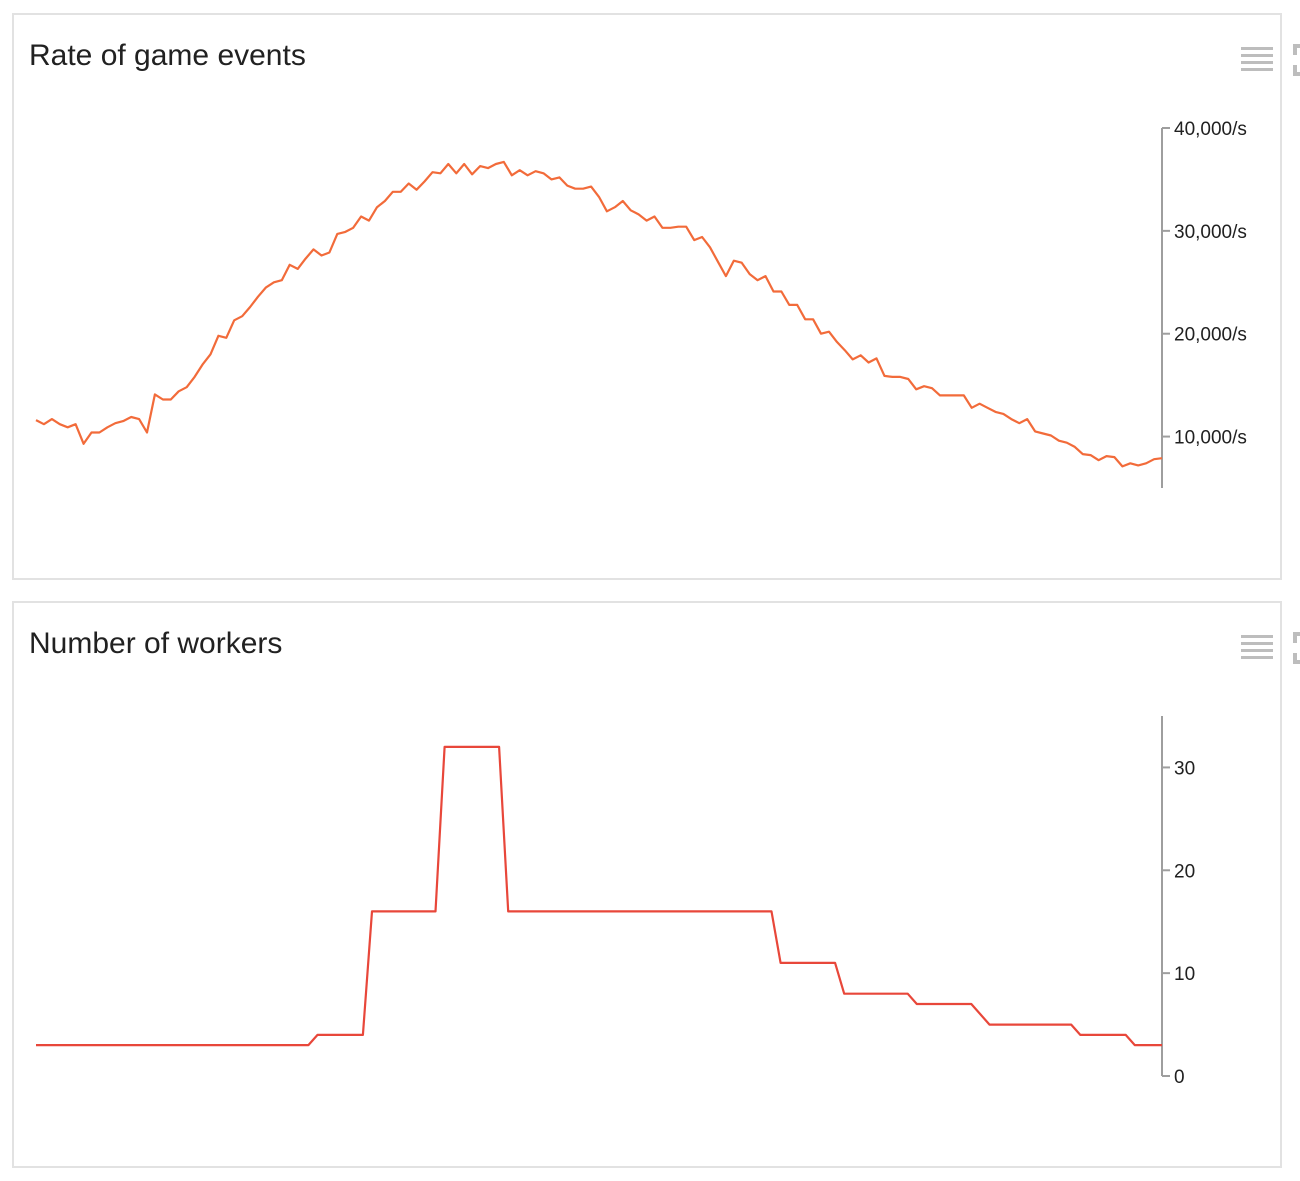 The image size is (1300, 1181). I want to click on y-tick-label: 30,000/s, so click(1210, 232).